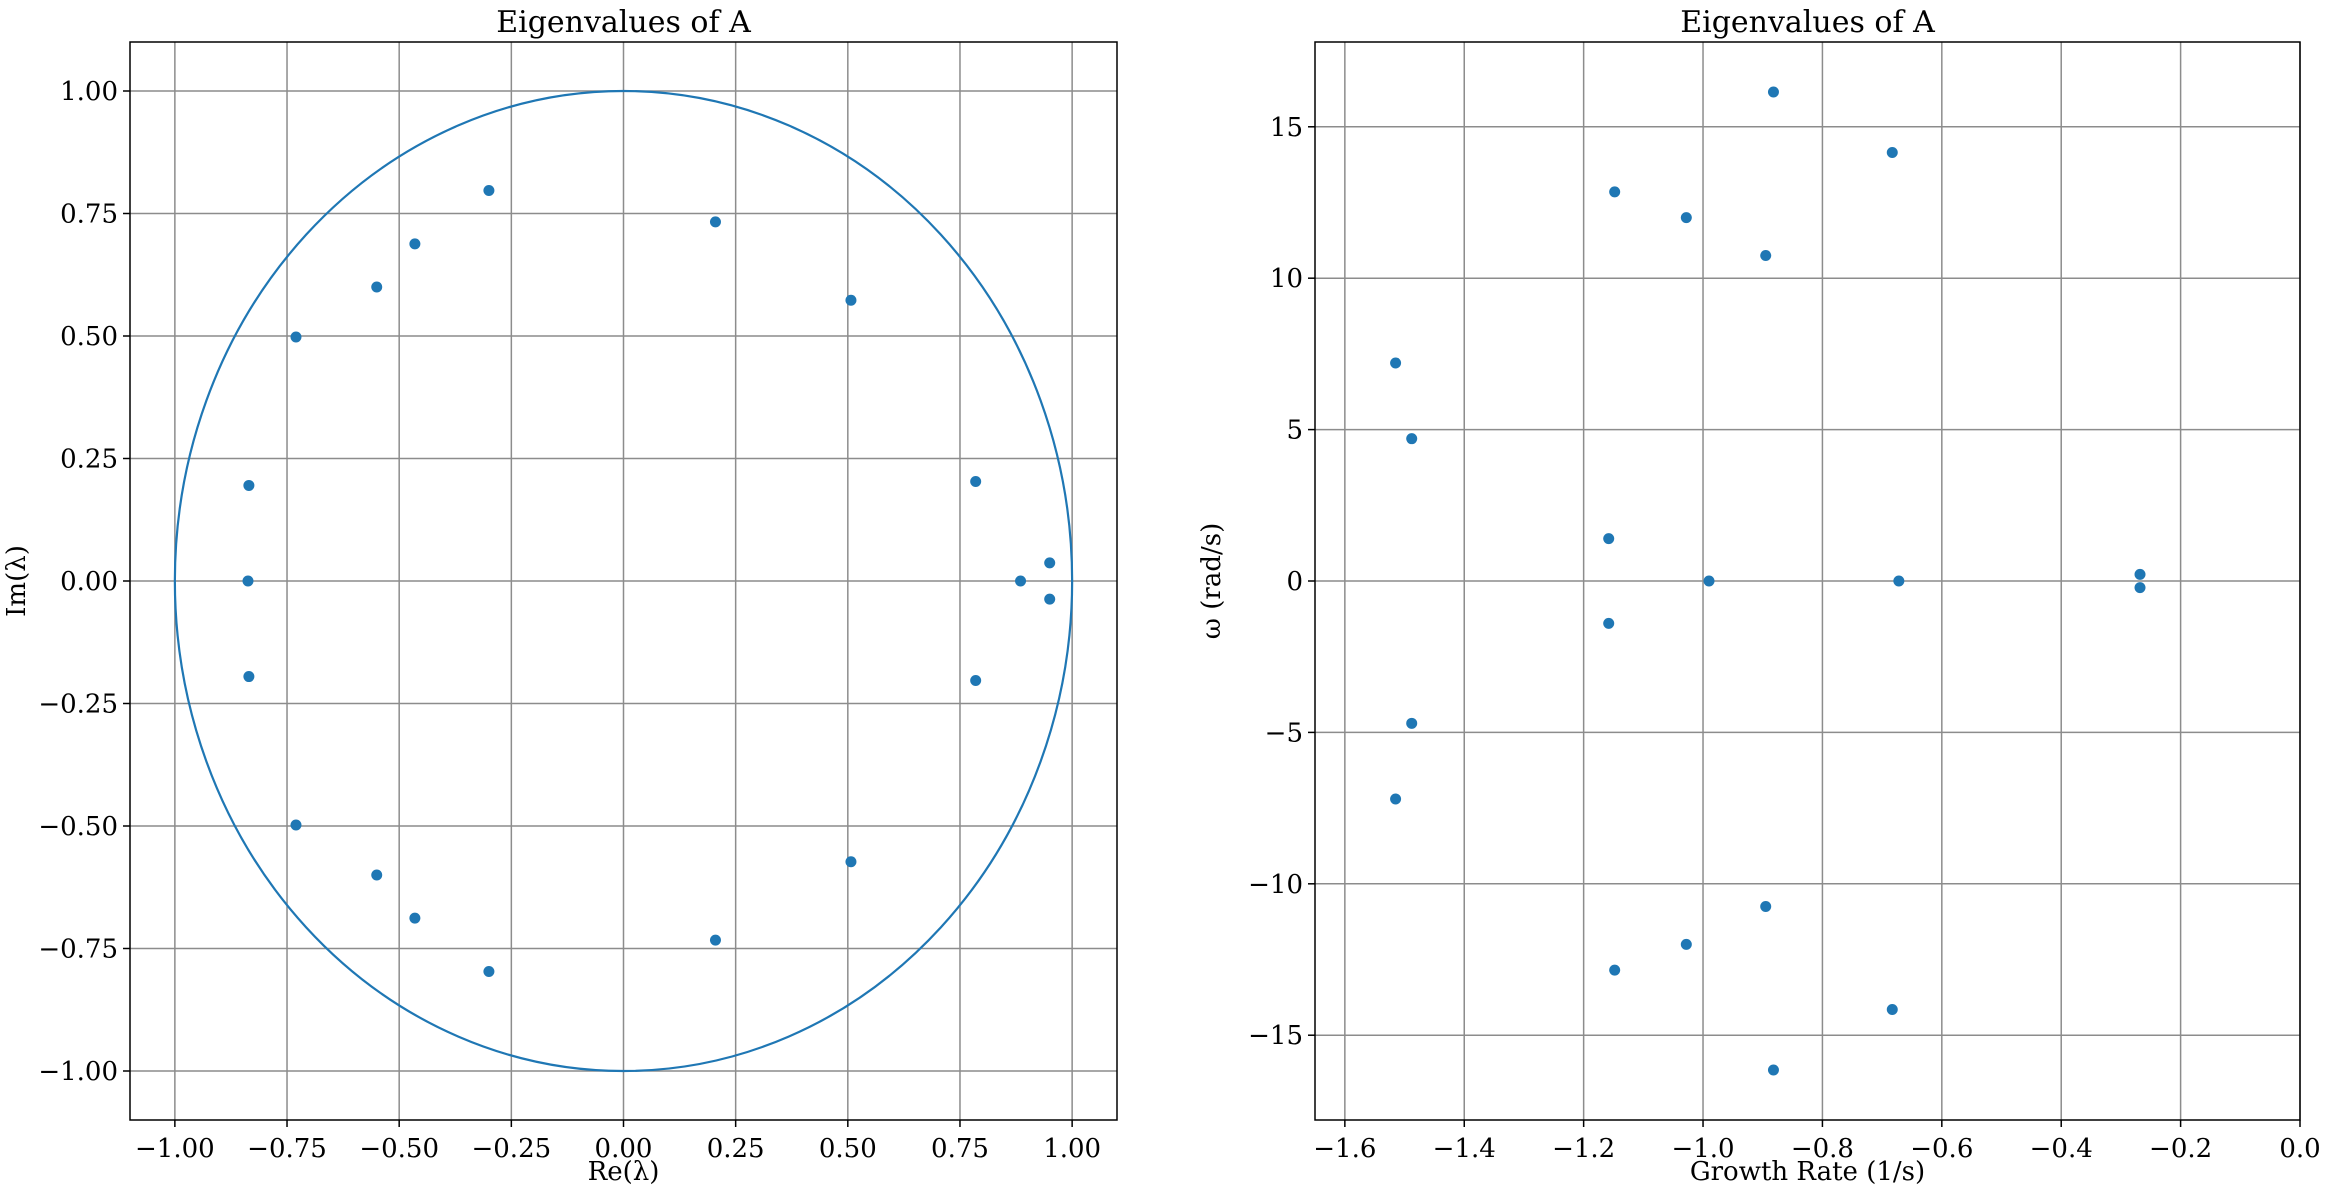  I want to click on left-y-axis-label: Im(λ), so click(17, 581).